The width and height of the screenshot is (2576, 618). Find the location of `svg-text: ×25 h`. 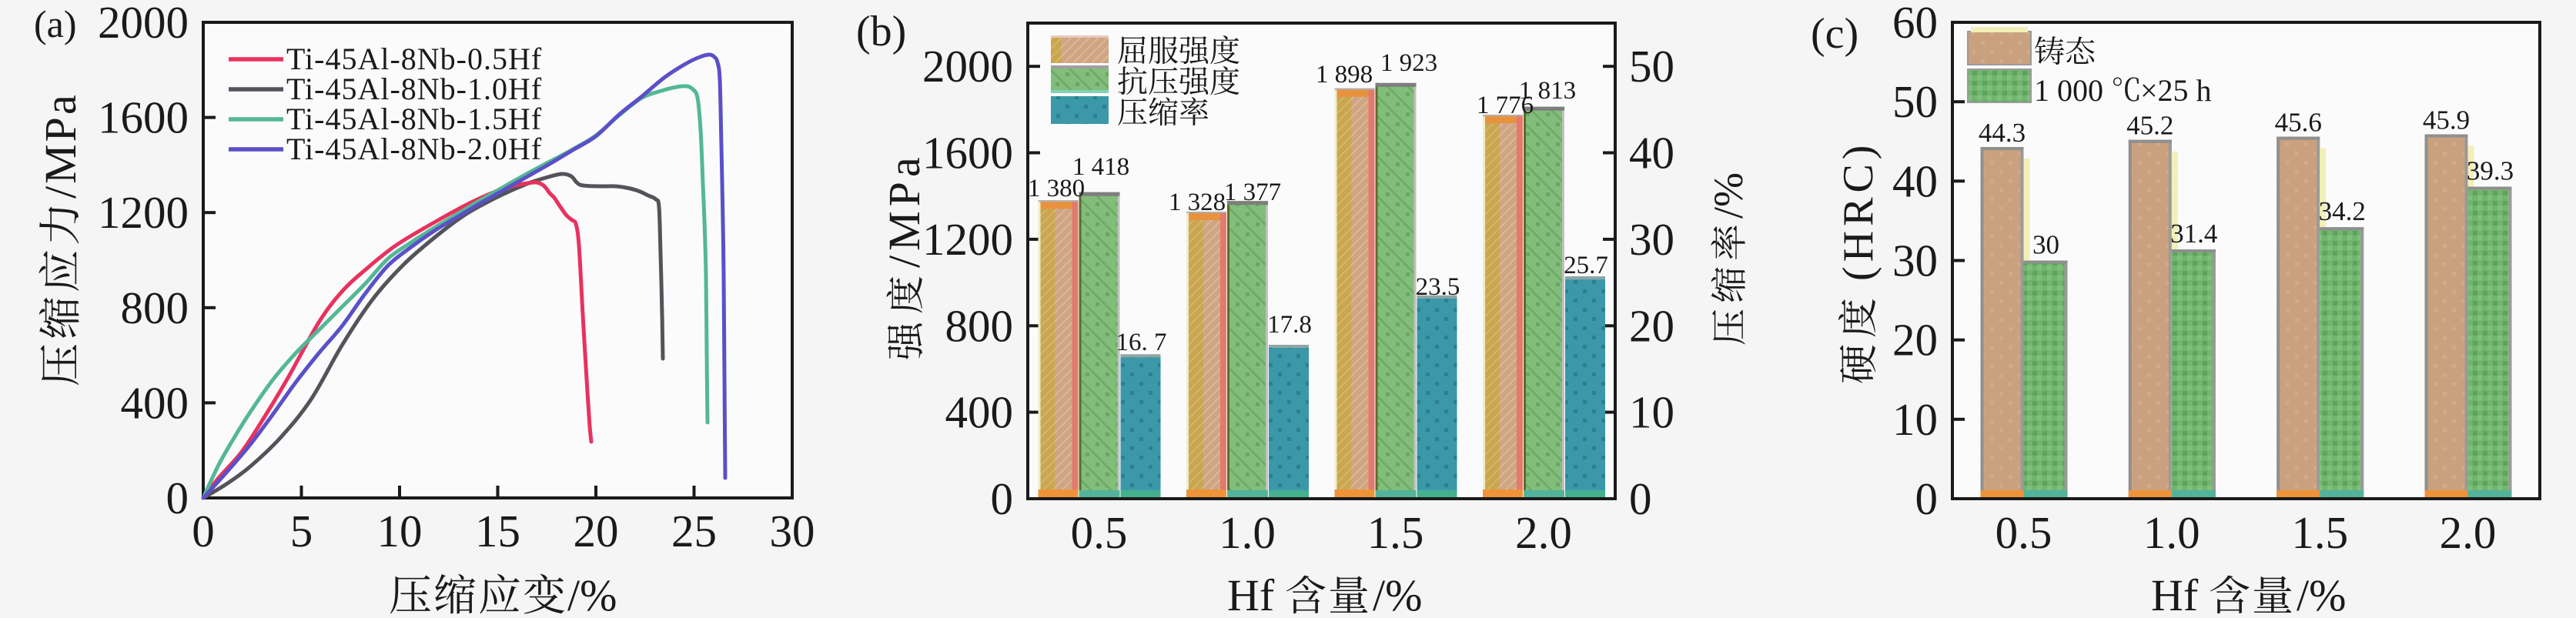

svg-text: ×25 h is located at coordinates (2176, 90).